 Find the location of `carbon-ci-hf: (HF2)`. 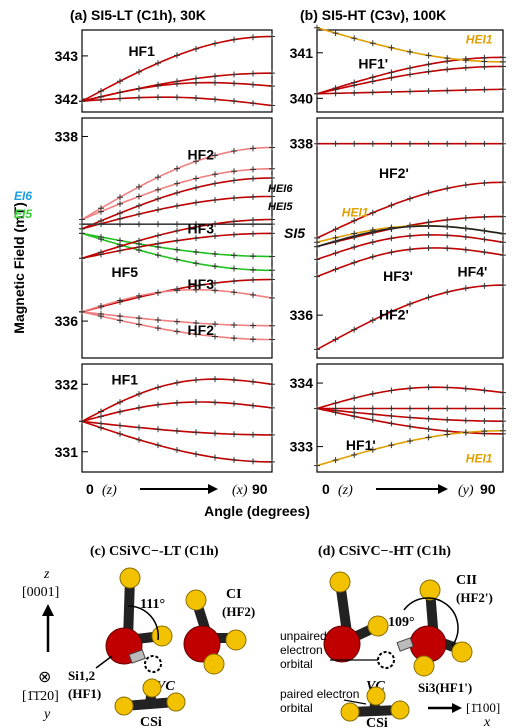

carbon-ci-hf: (HF2) is located at coordinates (238, 611).